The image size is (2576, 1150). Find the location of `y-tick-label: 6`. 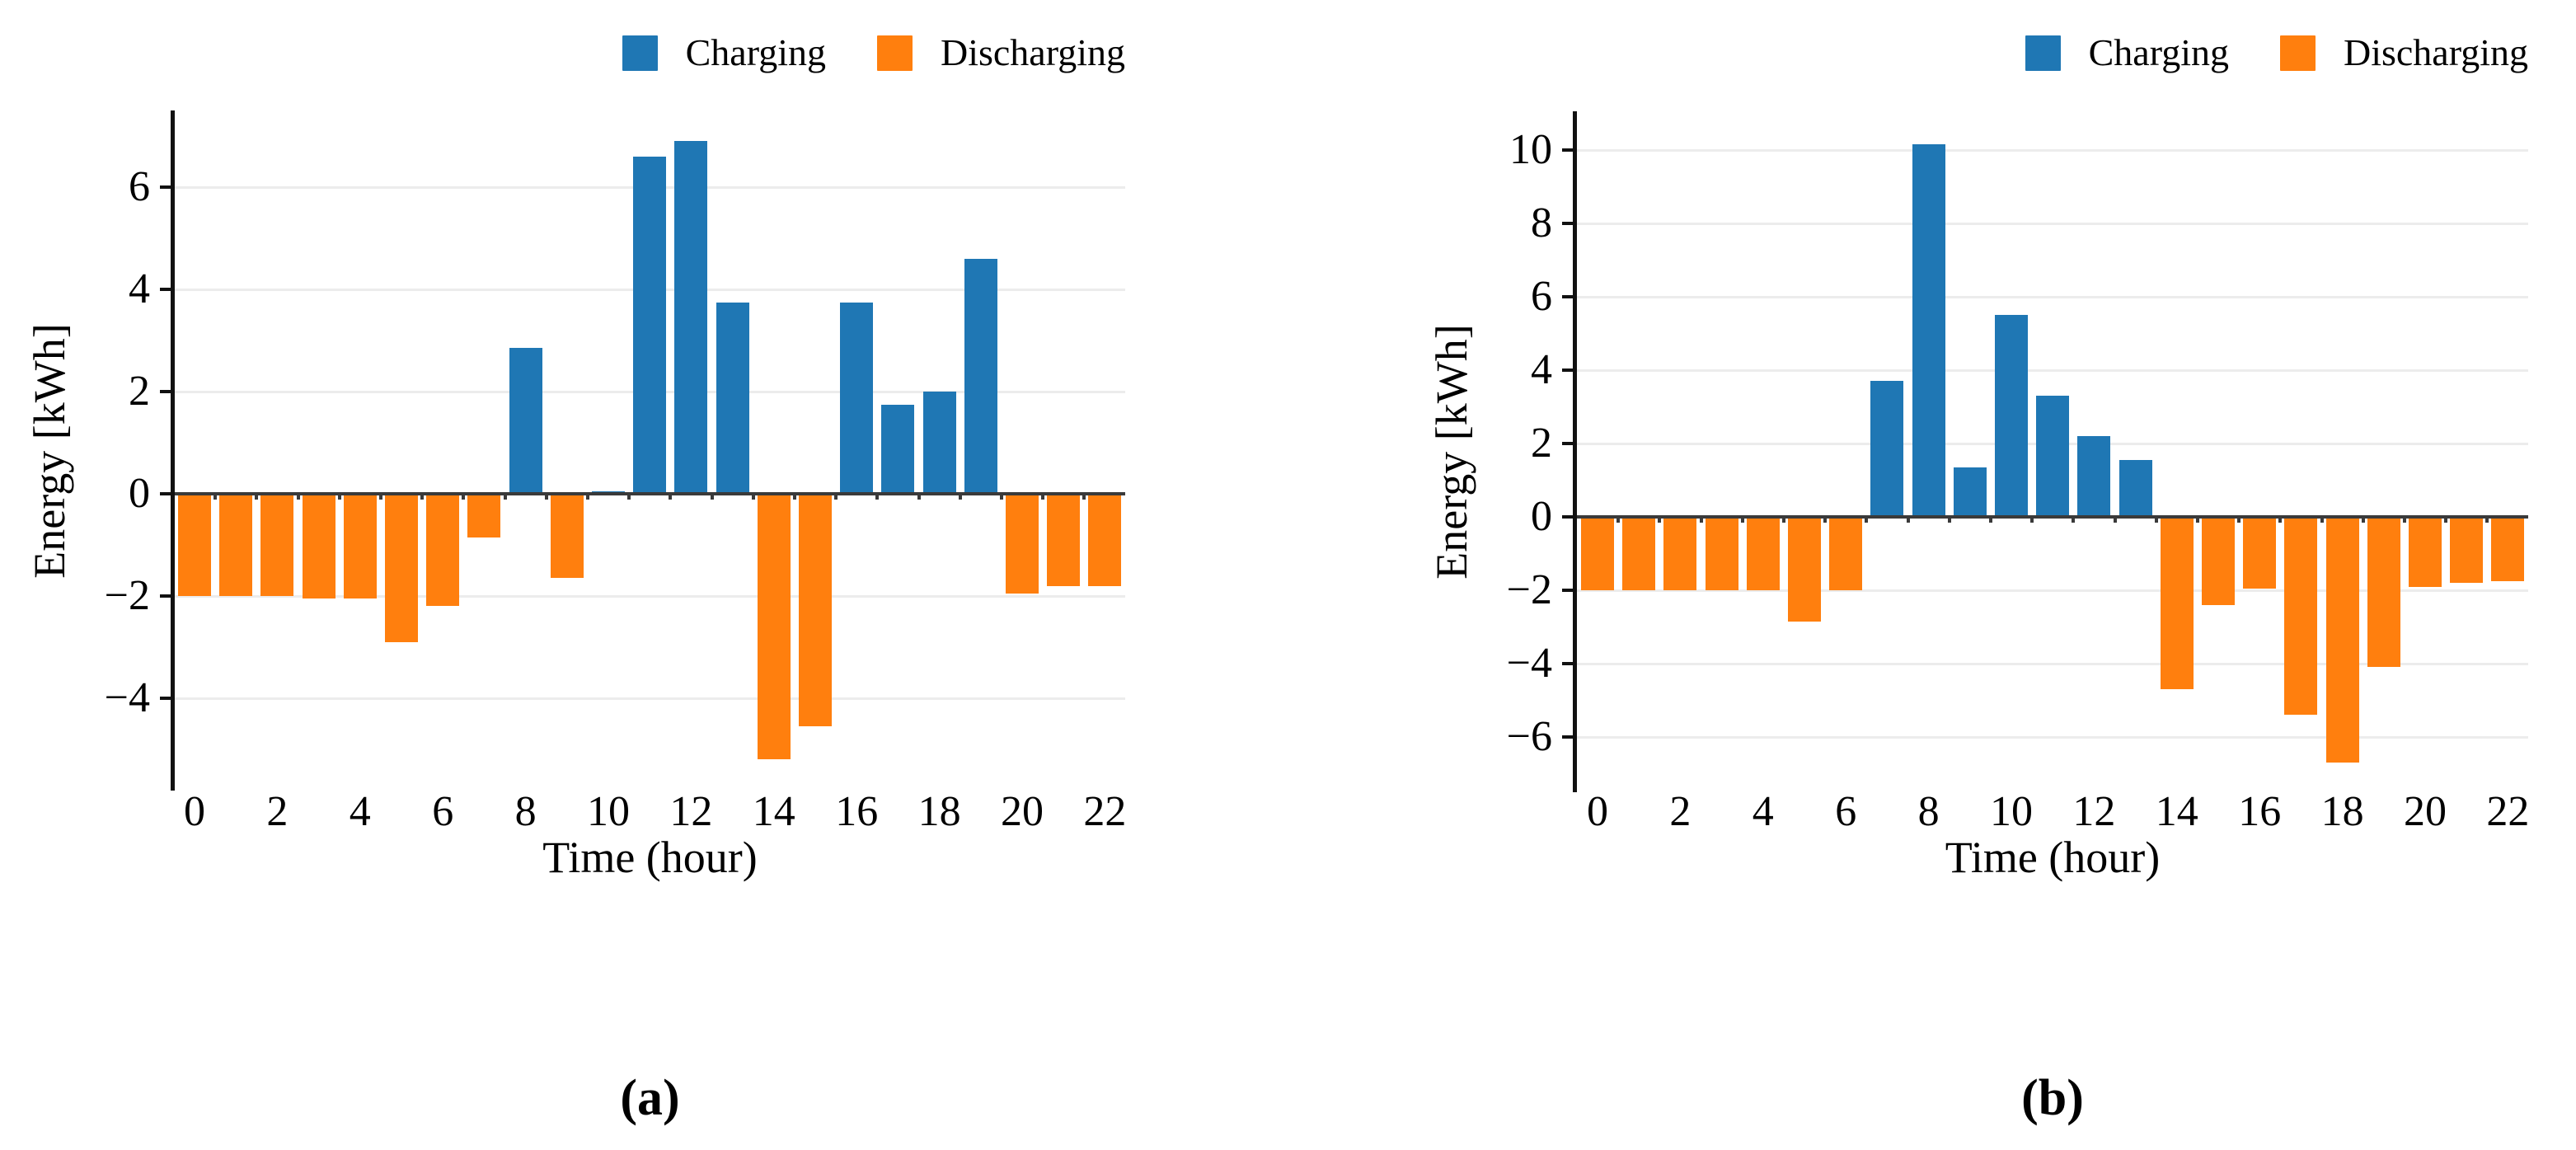

y-tick-label: 6 is located at coordinates (1542, 297).